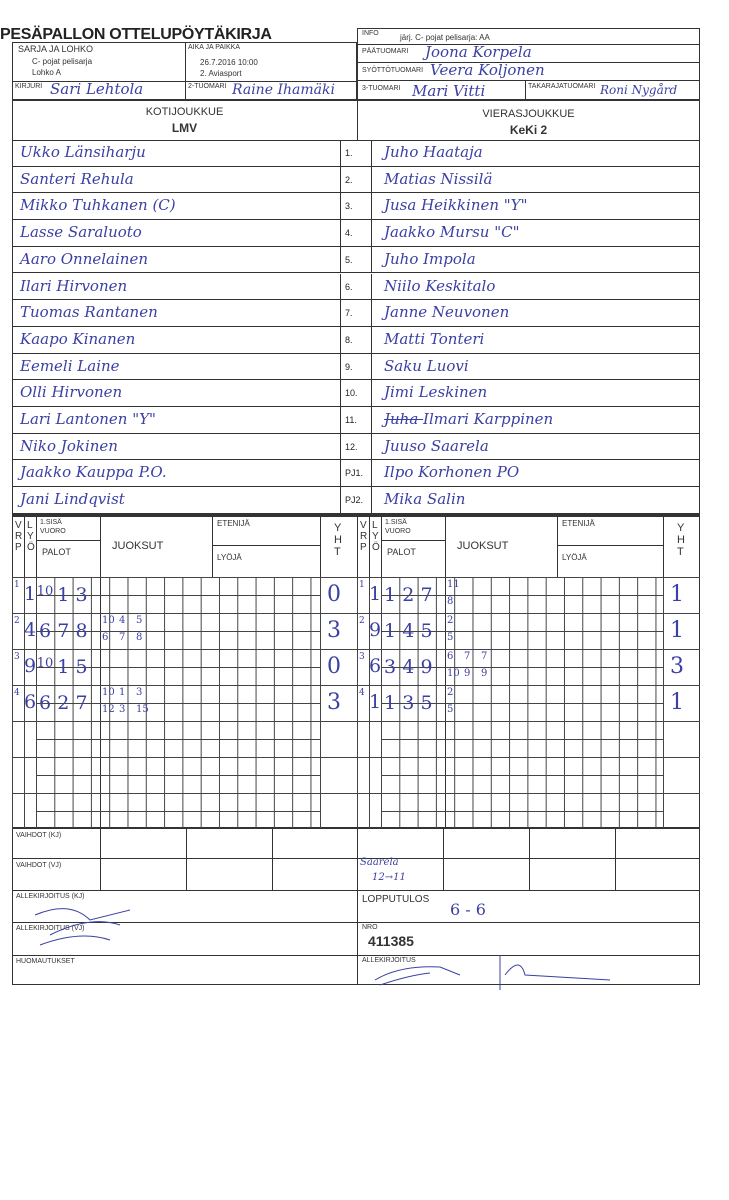 The height and width of the screenshot is (1200, 729). I want to click on batter-value: 12, so click(108, 709).